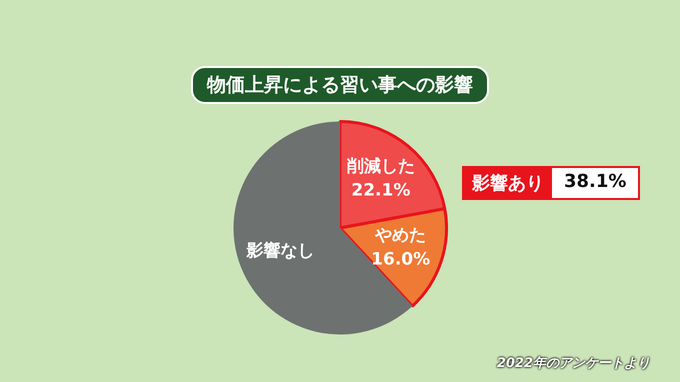  I want to click on slice-label: 影響なし, so click(280, 250).